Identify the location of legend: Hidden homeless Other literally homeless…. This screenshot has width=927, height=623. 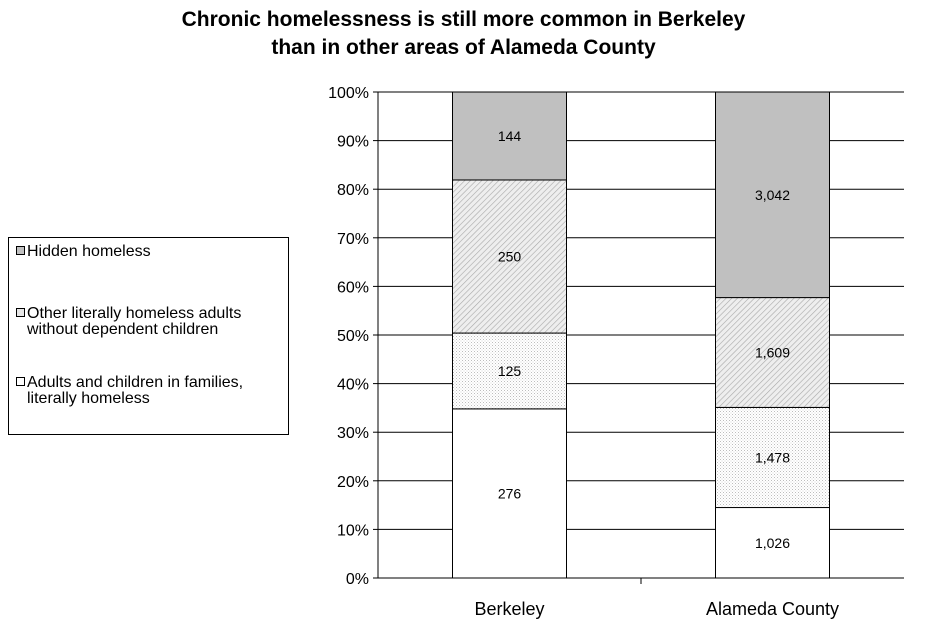
(148, 336).